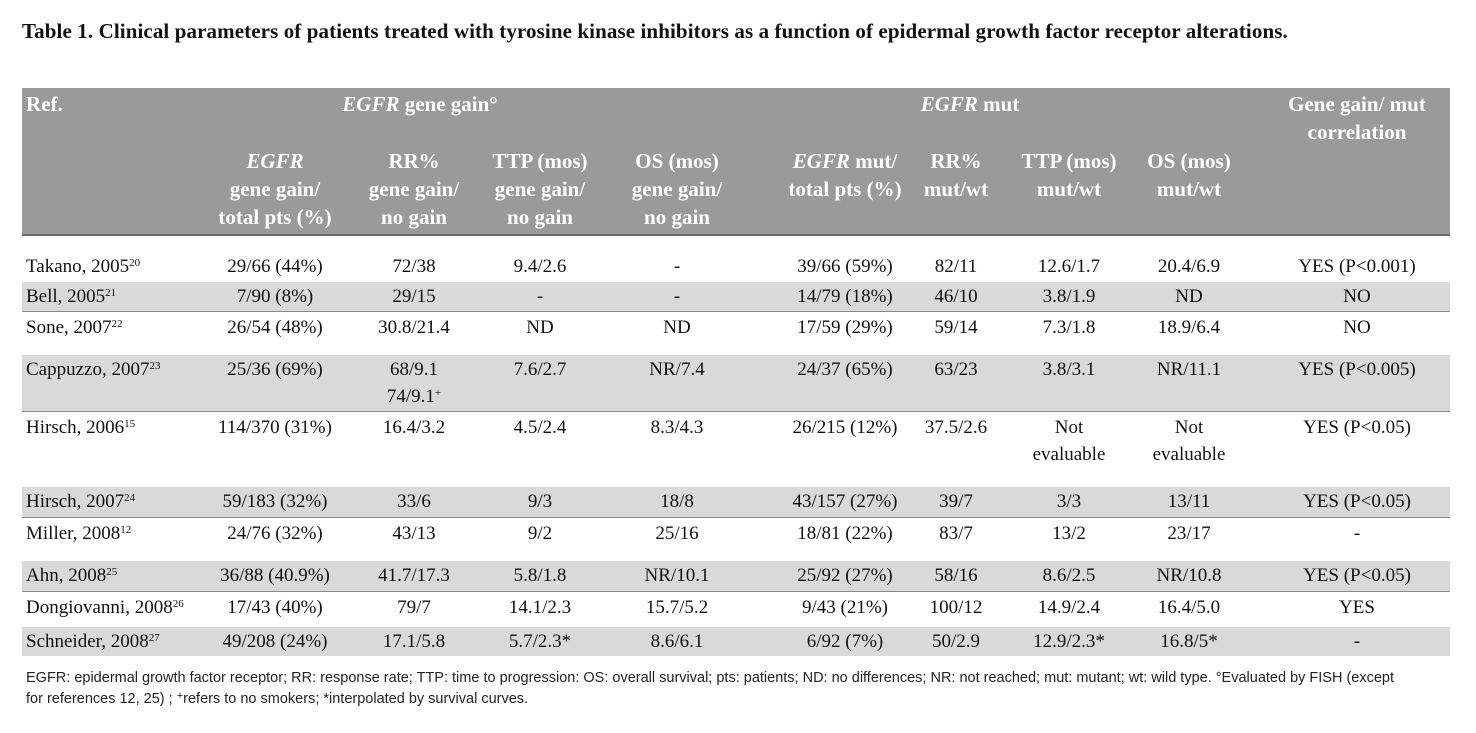 This screenshot has width=1476, height=733. I want to click on os-gain-cell: 8.3/4.3, so click(677, 427).